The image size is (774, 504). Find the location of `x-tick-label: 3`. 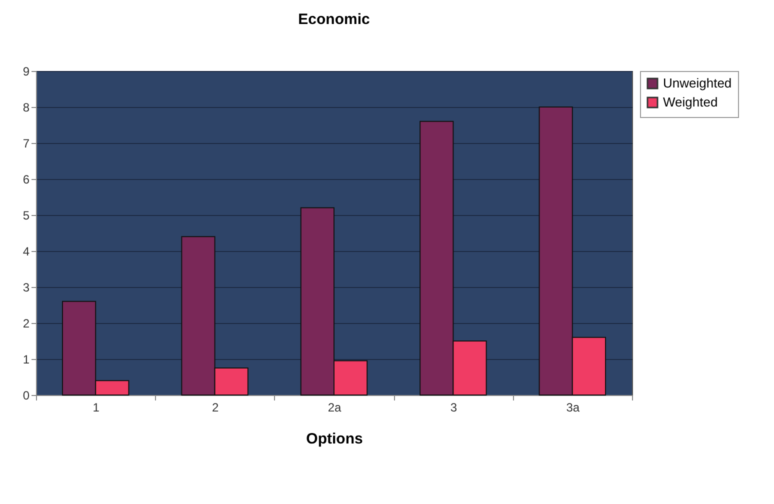

x-tick-label: 3 is located at coordinates (454, 407).